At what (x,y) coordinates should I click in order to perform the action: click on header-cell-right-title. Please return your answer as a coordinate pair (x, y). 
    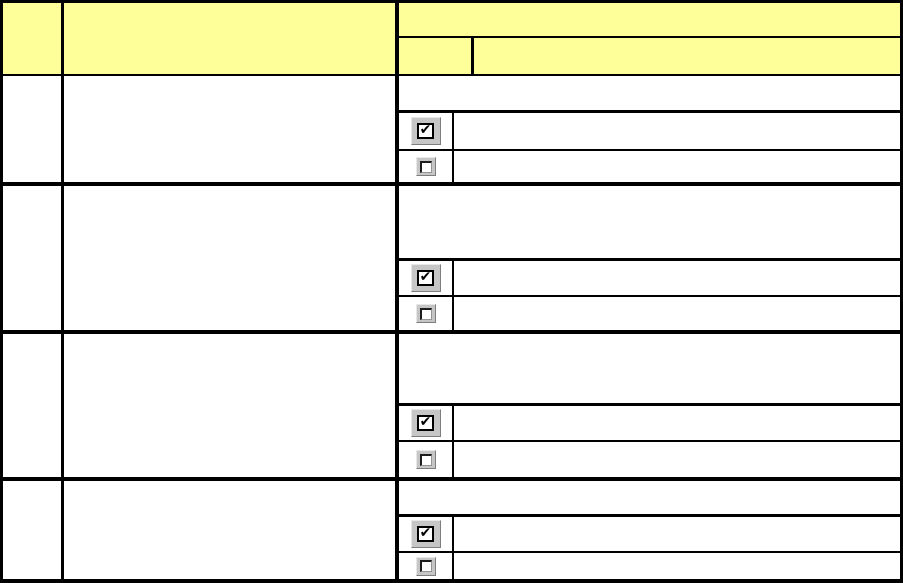
    Looking at the image, I should click on (649, 19).